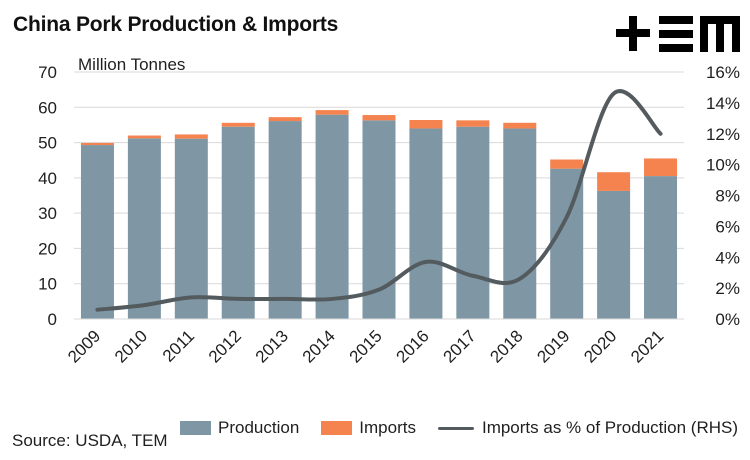  Describe the element at coordinates (97, 232) in the screenshot. I see `bar-production-2009` at that location.